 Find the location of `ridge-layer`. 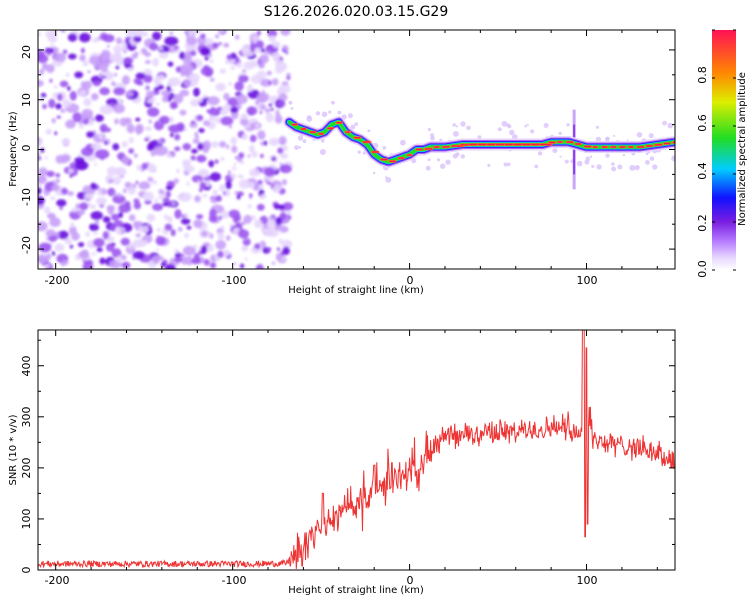

ridge-layer is located at coordinates (479, 145).